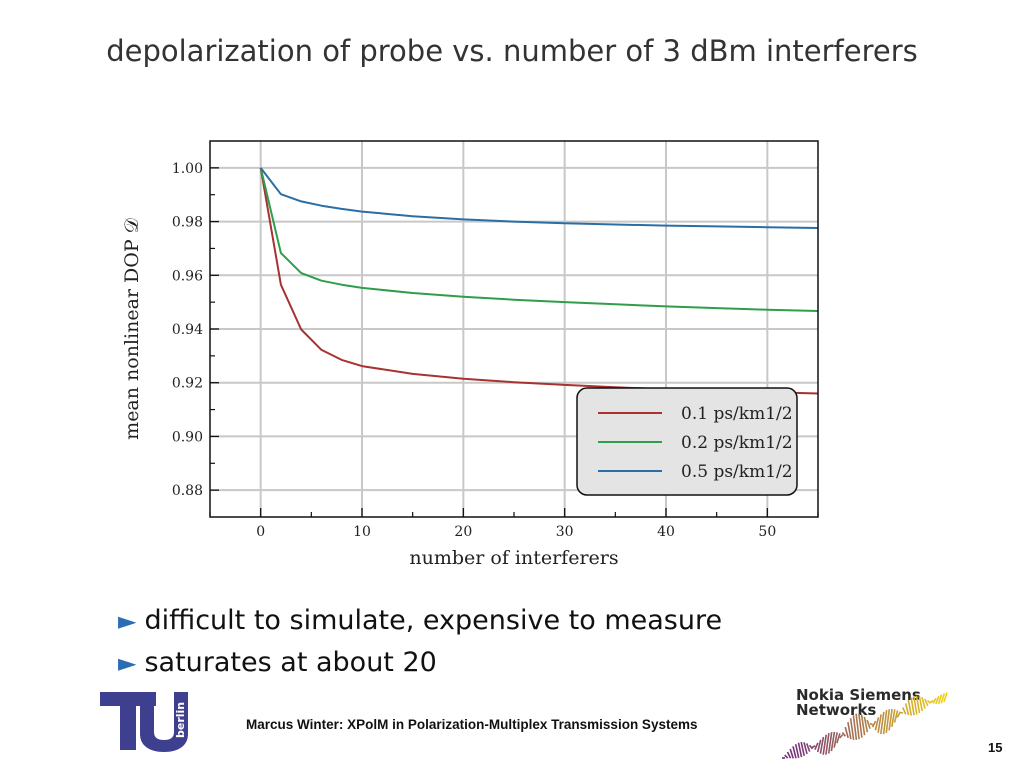 This screenshot has width=1024, height=768. What do you see at coordinates (463, 532) in the screenshot?
I see `x-tick-label: 20` at bounding box center [463, 532].